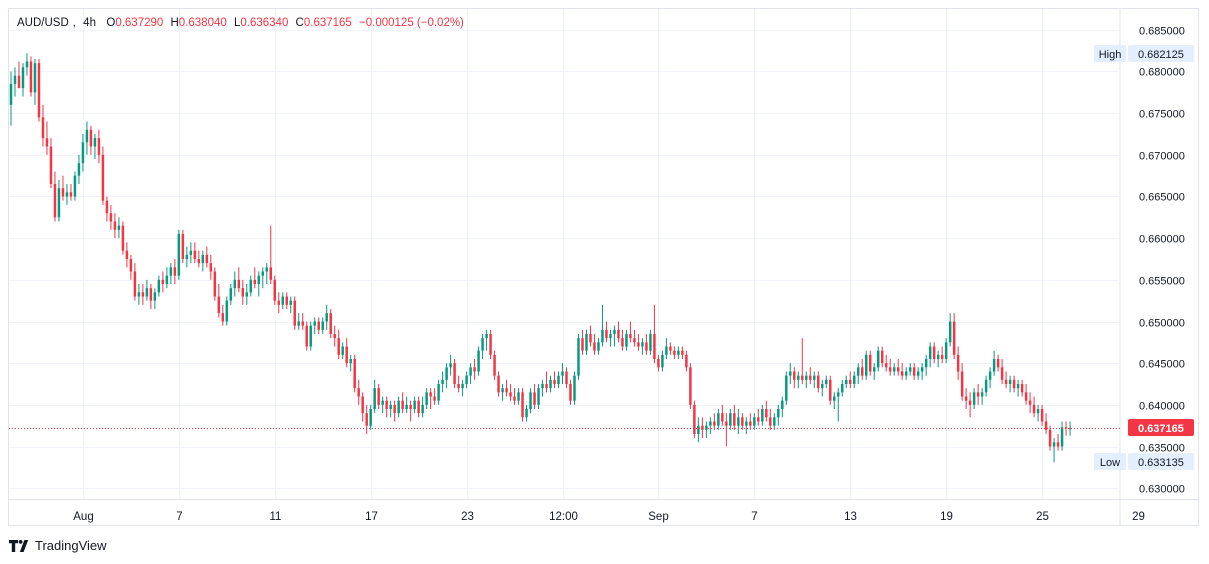 This screenshot has height=564, width=1209. What do you see at coordinates (467, 517) in the screenshot?
I see `x-tick-label: 23` at bounding box center [467, 517].